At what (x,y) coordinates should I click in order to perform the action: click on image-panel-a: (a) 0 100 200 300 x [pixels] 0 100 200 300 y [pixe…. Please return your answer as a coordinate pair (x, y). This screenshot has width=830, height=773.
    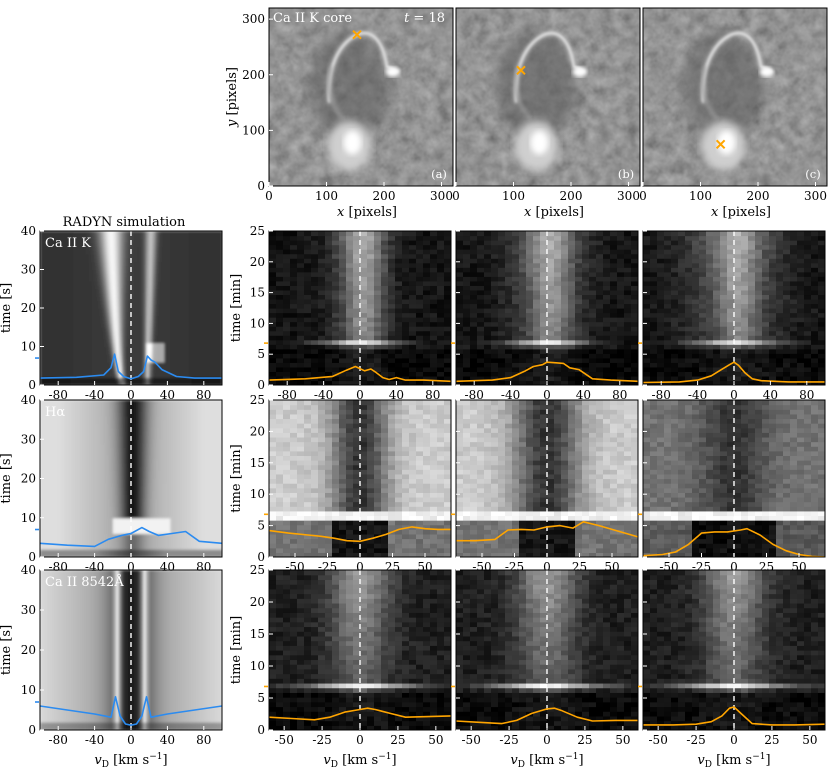
    Looking at the image, I should click on (339, 113).